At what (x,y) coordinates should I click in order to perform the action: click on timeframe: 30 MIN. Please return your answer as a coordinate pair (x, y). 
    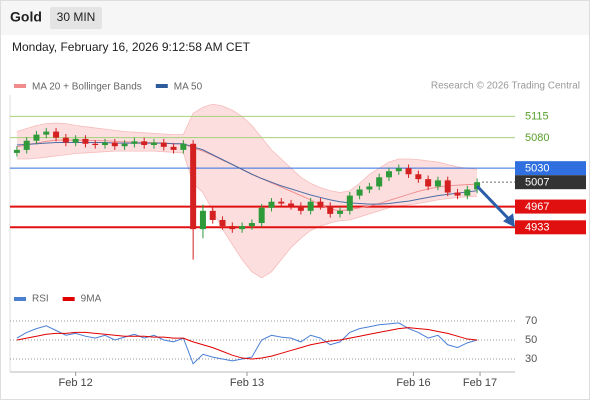
    Looking at the image, I should click on (76, 17).